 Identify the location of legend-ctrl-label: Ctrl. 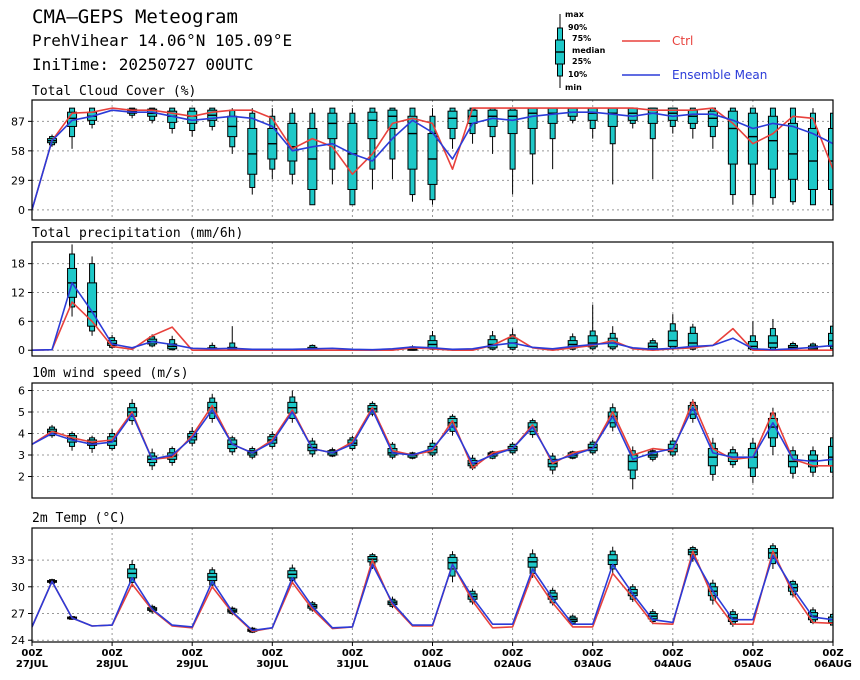
(682, 41).